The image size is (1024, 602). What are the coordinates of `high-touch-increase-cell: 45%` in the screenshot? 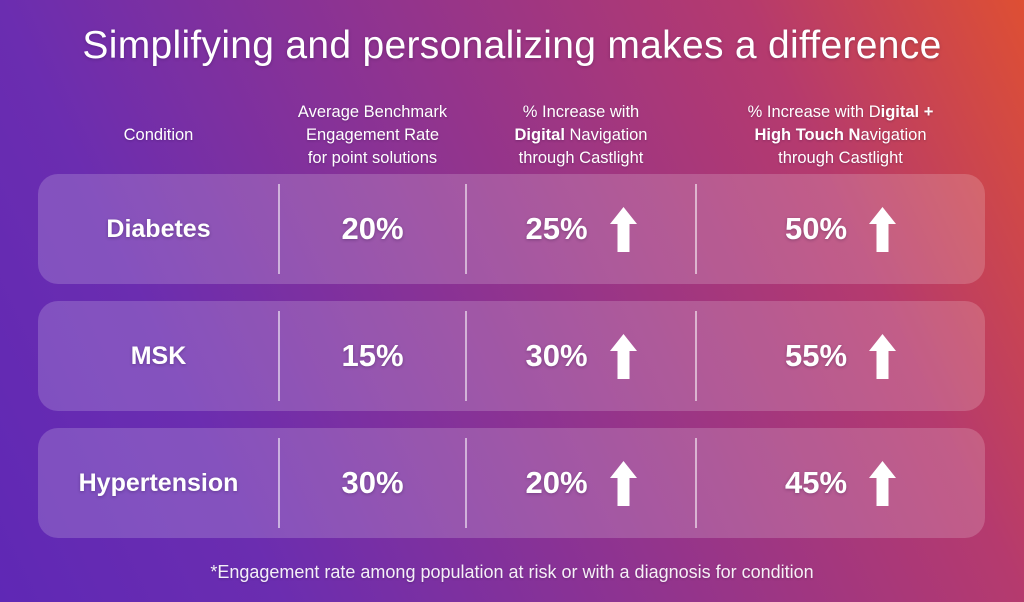 It's located at (840, 483).